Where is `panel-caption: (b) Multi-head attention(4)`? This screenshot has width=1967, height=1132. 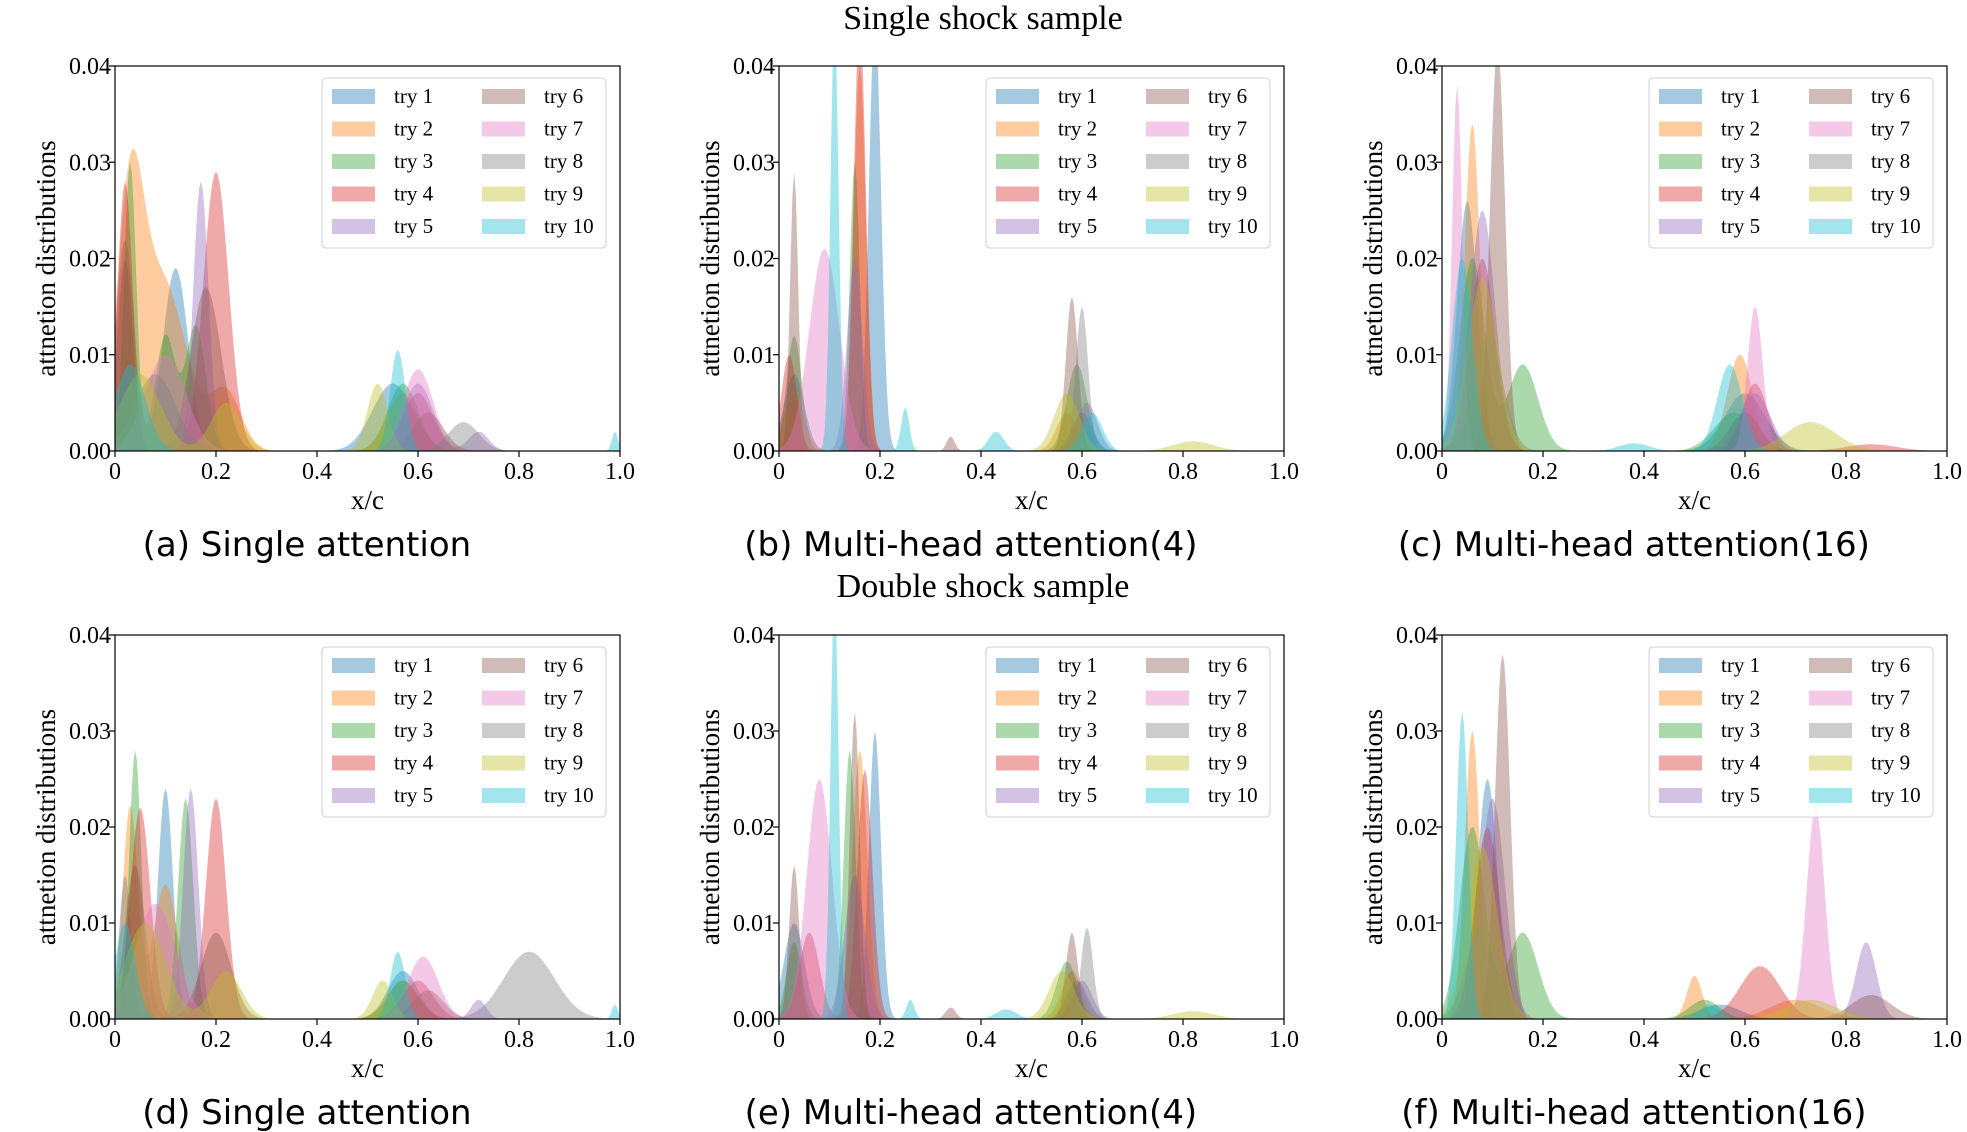
panel-caption: (b) Multi-head attention(4) is located at coordinates (970, 545).